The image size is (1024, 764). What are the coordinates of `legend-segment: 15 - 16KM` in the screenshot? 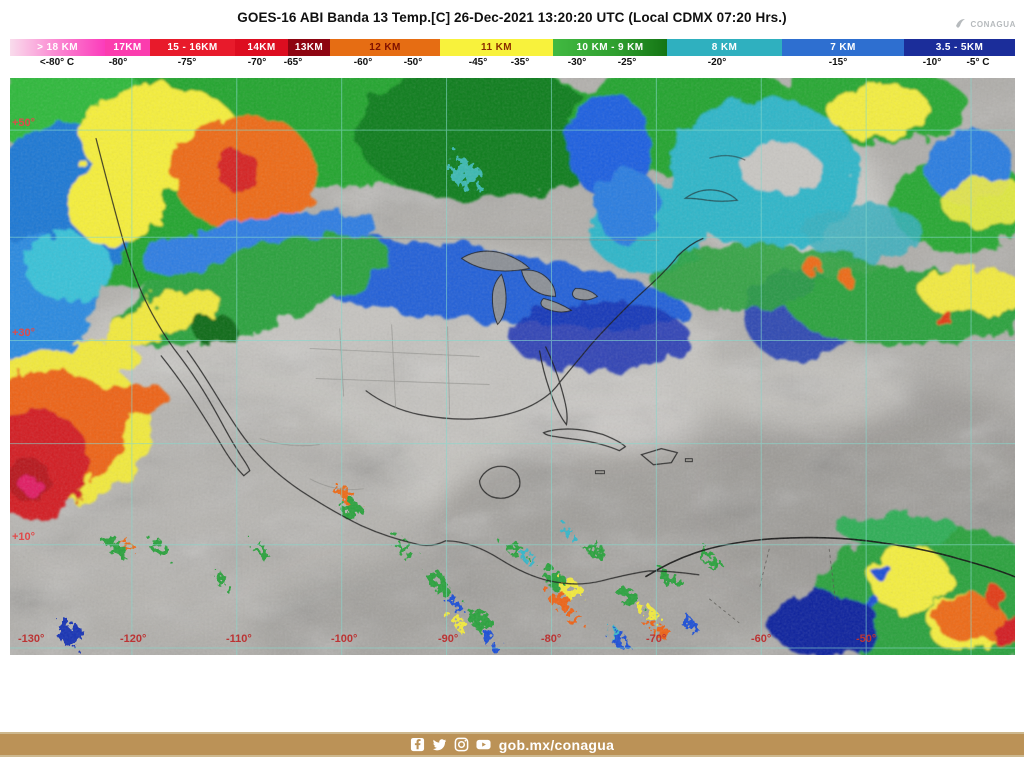 It's located at (192, 47).